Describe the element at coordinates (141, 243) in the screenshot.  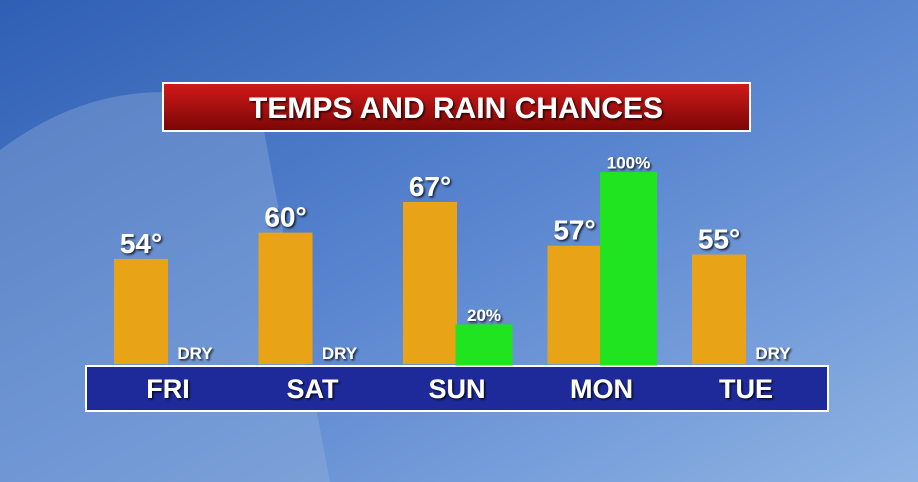
I see `value-label: 54°` at that location.